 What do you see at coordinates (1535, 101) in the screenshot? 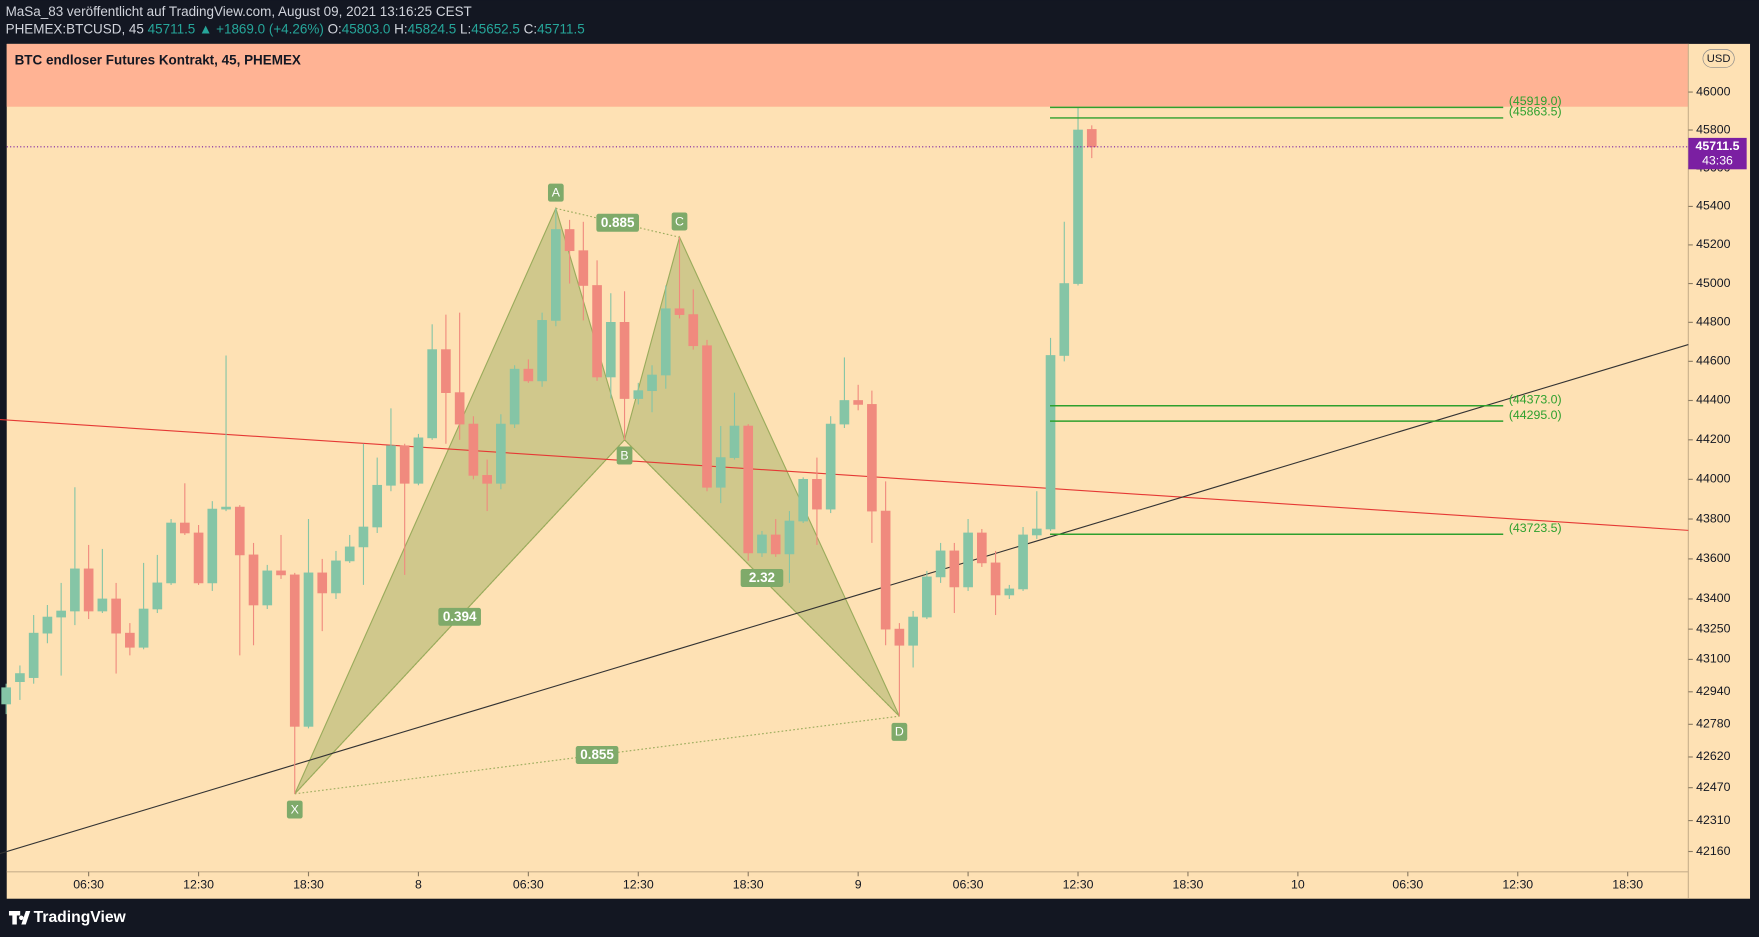
I see `level-label: (45919.0)` at bounding box center [1535, 101].